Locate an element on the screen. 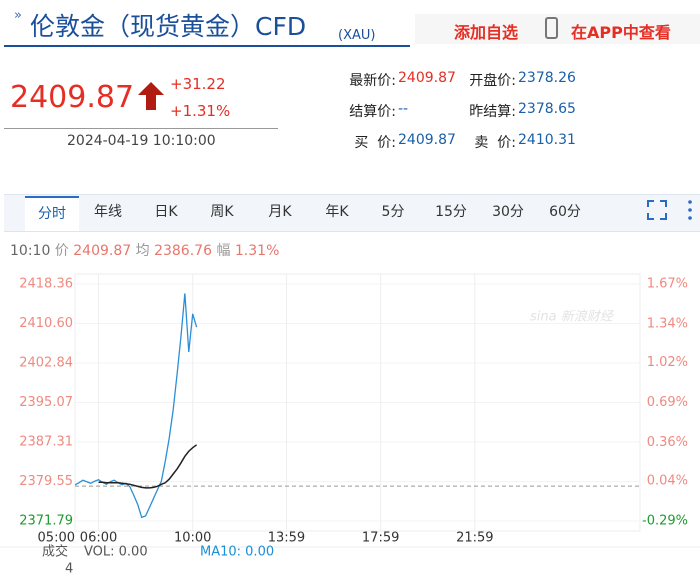  field-value: 2410.31 is located at coordinates (547, 140).